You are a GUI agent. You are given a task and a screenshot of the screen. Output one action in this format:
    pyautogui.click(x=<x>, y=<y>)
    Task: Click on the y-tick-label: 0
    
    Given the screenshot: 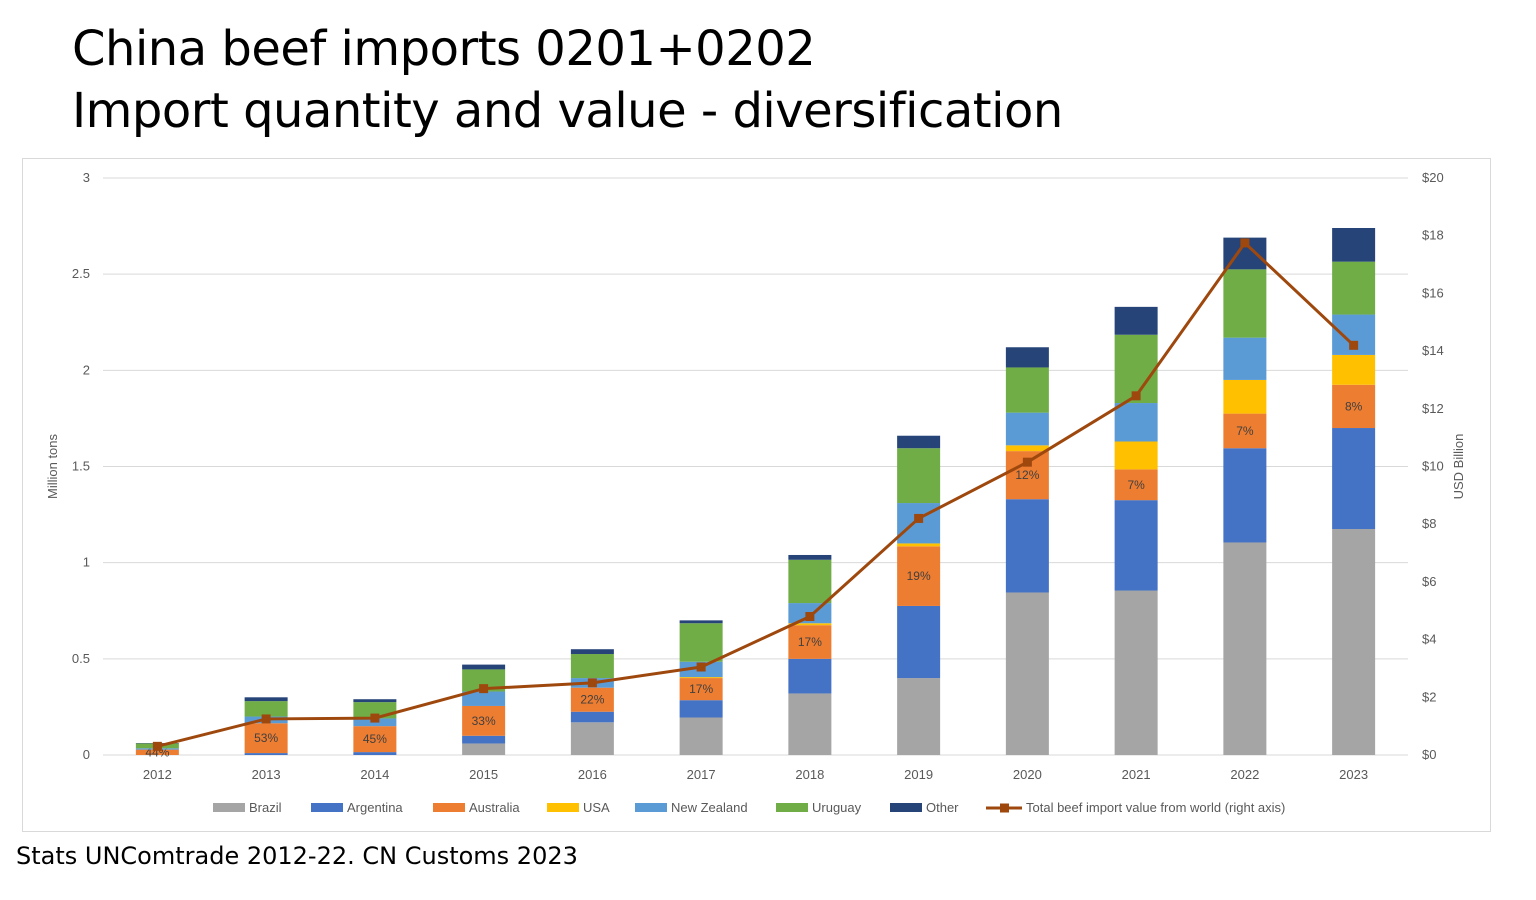 What is the action you would take?
    pyautogui.click(x=86, y=754)
    